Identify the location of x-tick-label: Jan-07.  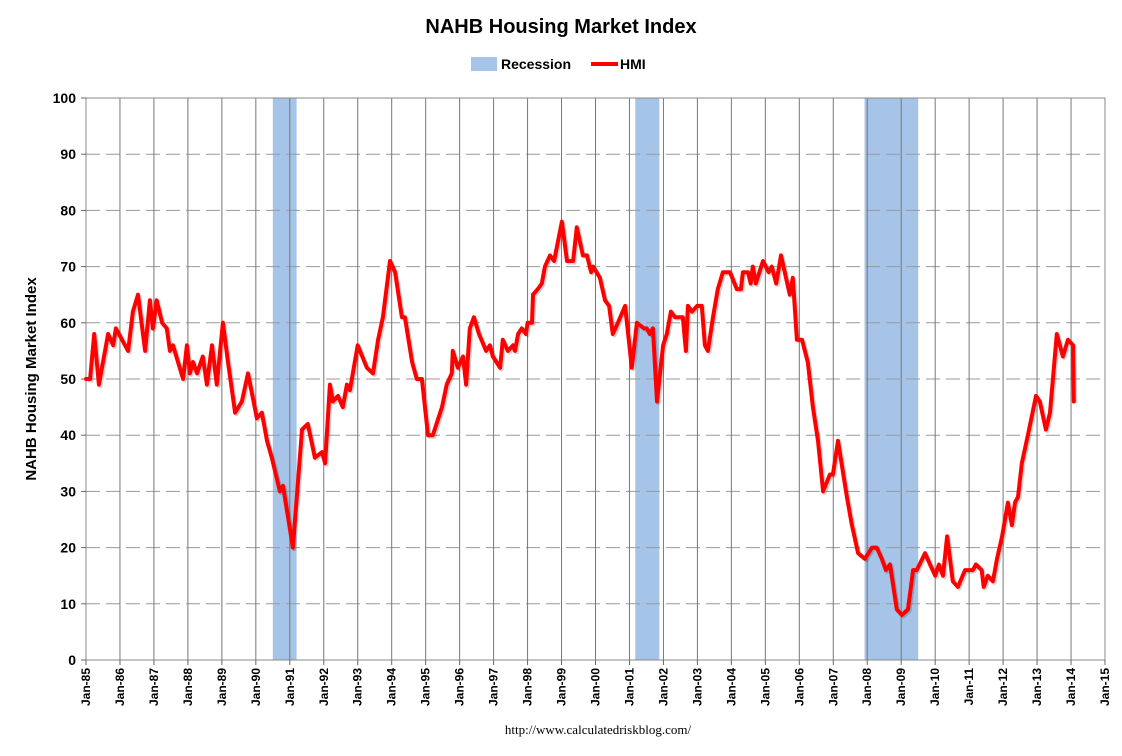
(833, 687).